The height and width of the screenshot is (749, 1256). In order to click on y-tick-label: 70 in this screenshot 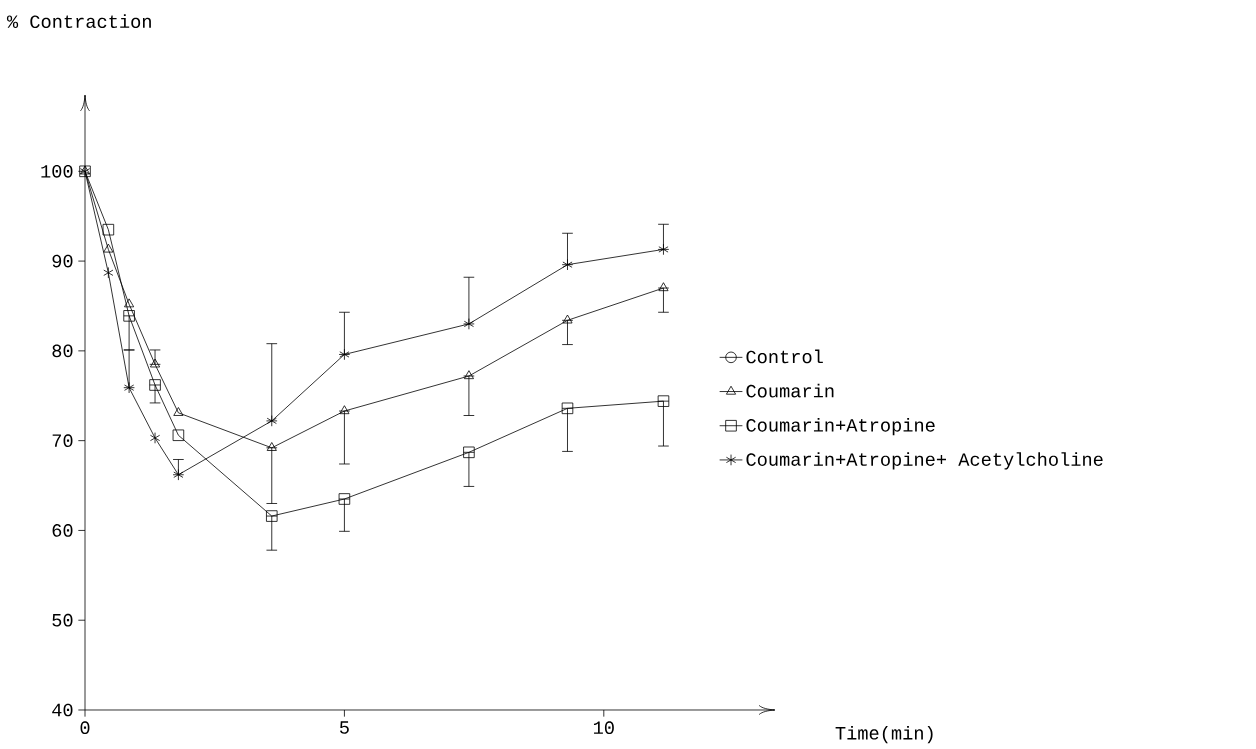, I will do `click(62, 440)`.